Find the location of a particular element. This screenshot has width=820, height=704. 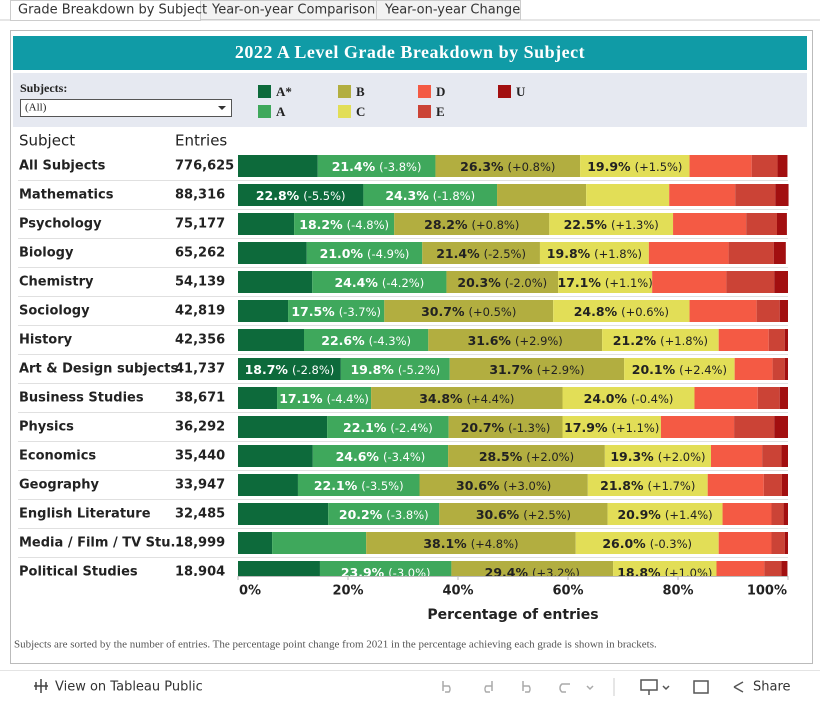

tab-label: Year-on-year Change is located at coordinates (452, 10).